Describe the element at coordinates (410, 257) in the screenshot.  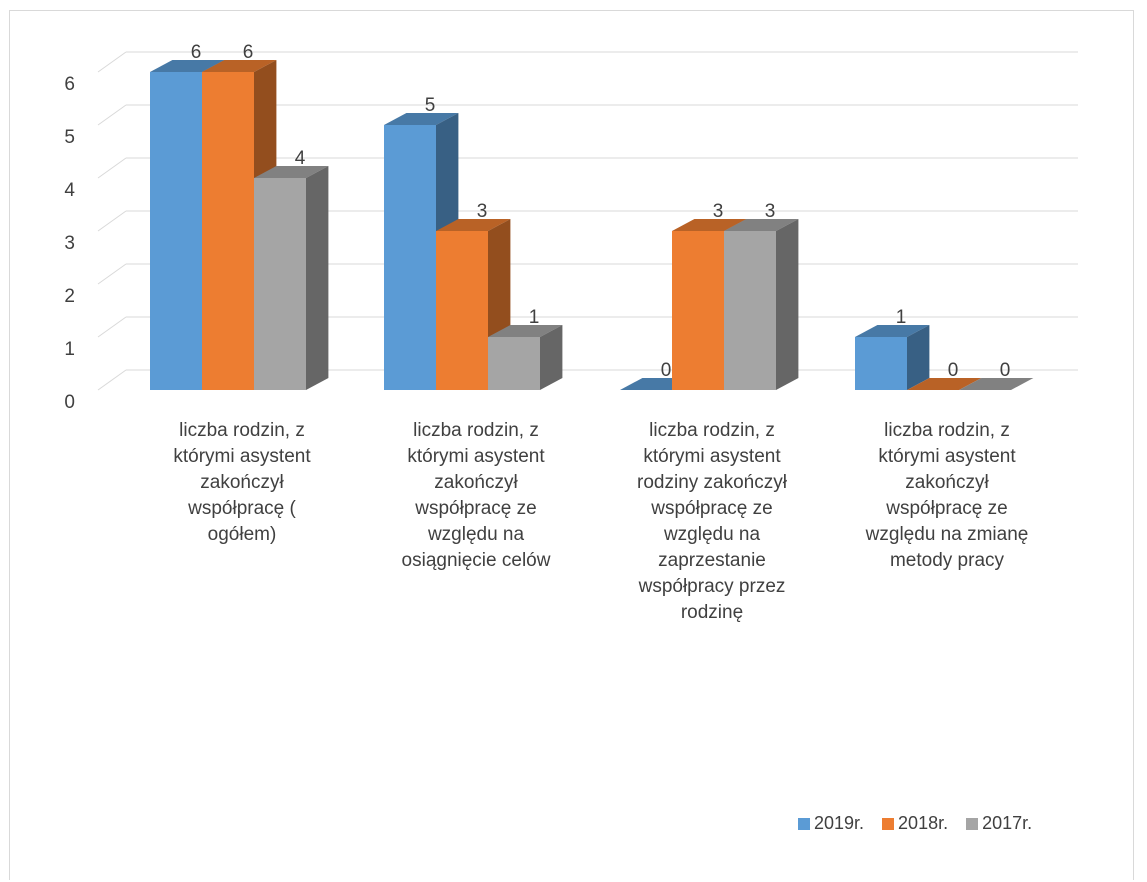
I see `bar-2019r.-1` at that location.